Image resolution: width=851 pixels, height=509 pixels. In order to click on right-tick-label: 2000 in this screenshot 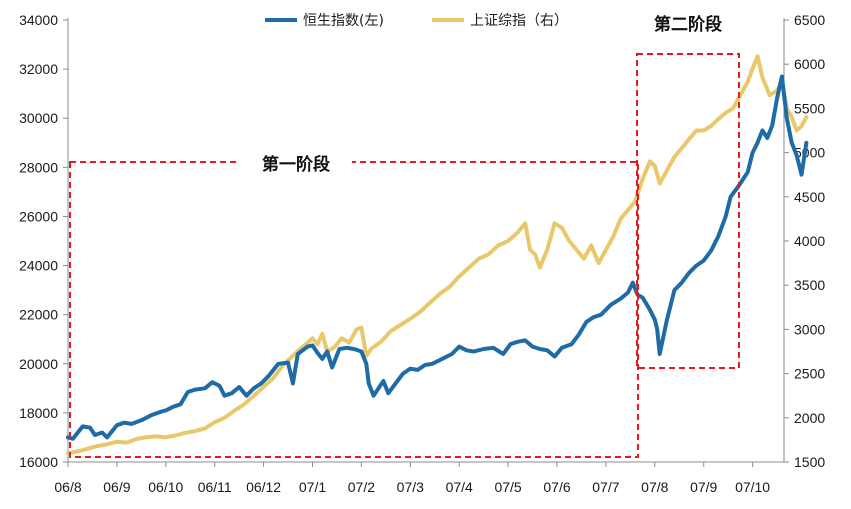, I will do `click(809, 418)`.